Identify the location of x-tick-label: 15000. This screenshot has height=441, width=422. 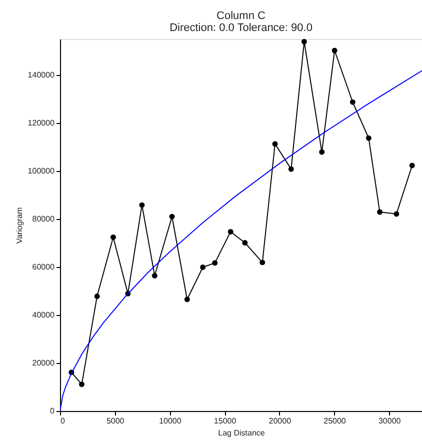
(225, 421).